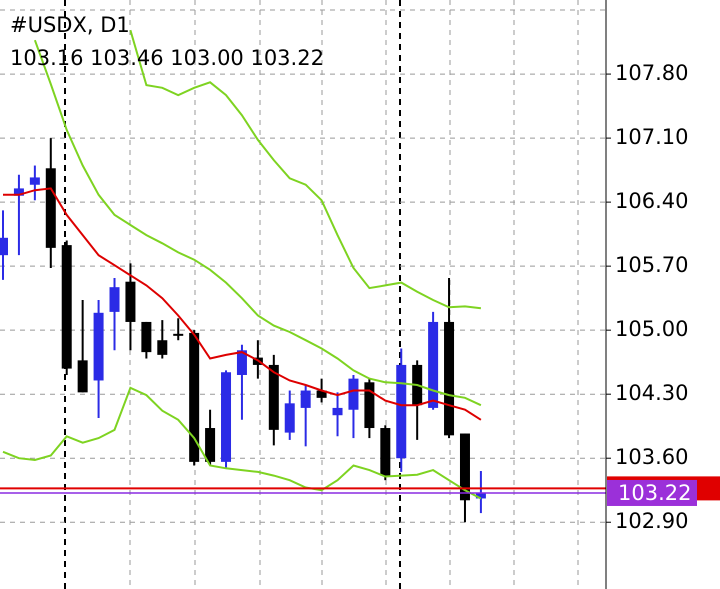 This screenshot has width=720, height=589. What do you see at coordinates (167, 58) in the screenshot?
I see `ohlc-info: 103.16 103.46 103.00 103.22` at bounding box center [167, 58].